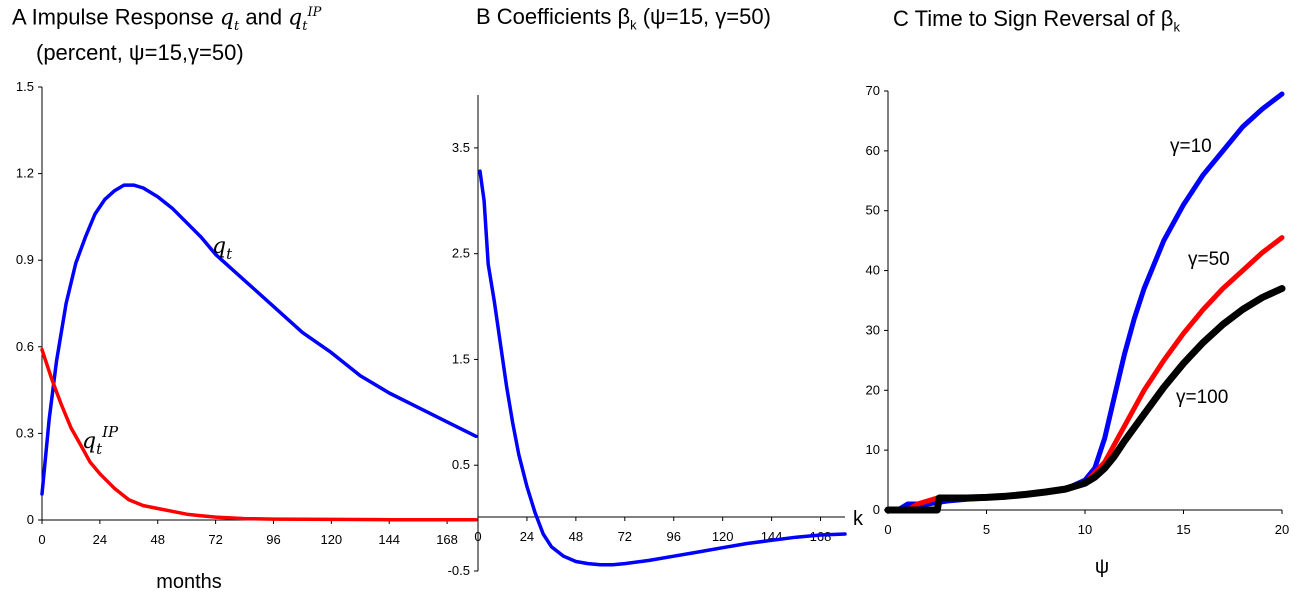  What do you see at coordinates (1102, 567) in the screenshot?
I see `x-axis-label: ψ` at bounding box center [1102, 567].